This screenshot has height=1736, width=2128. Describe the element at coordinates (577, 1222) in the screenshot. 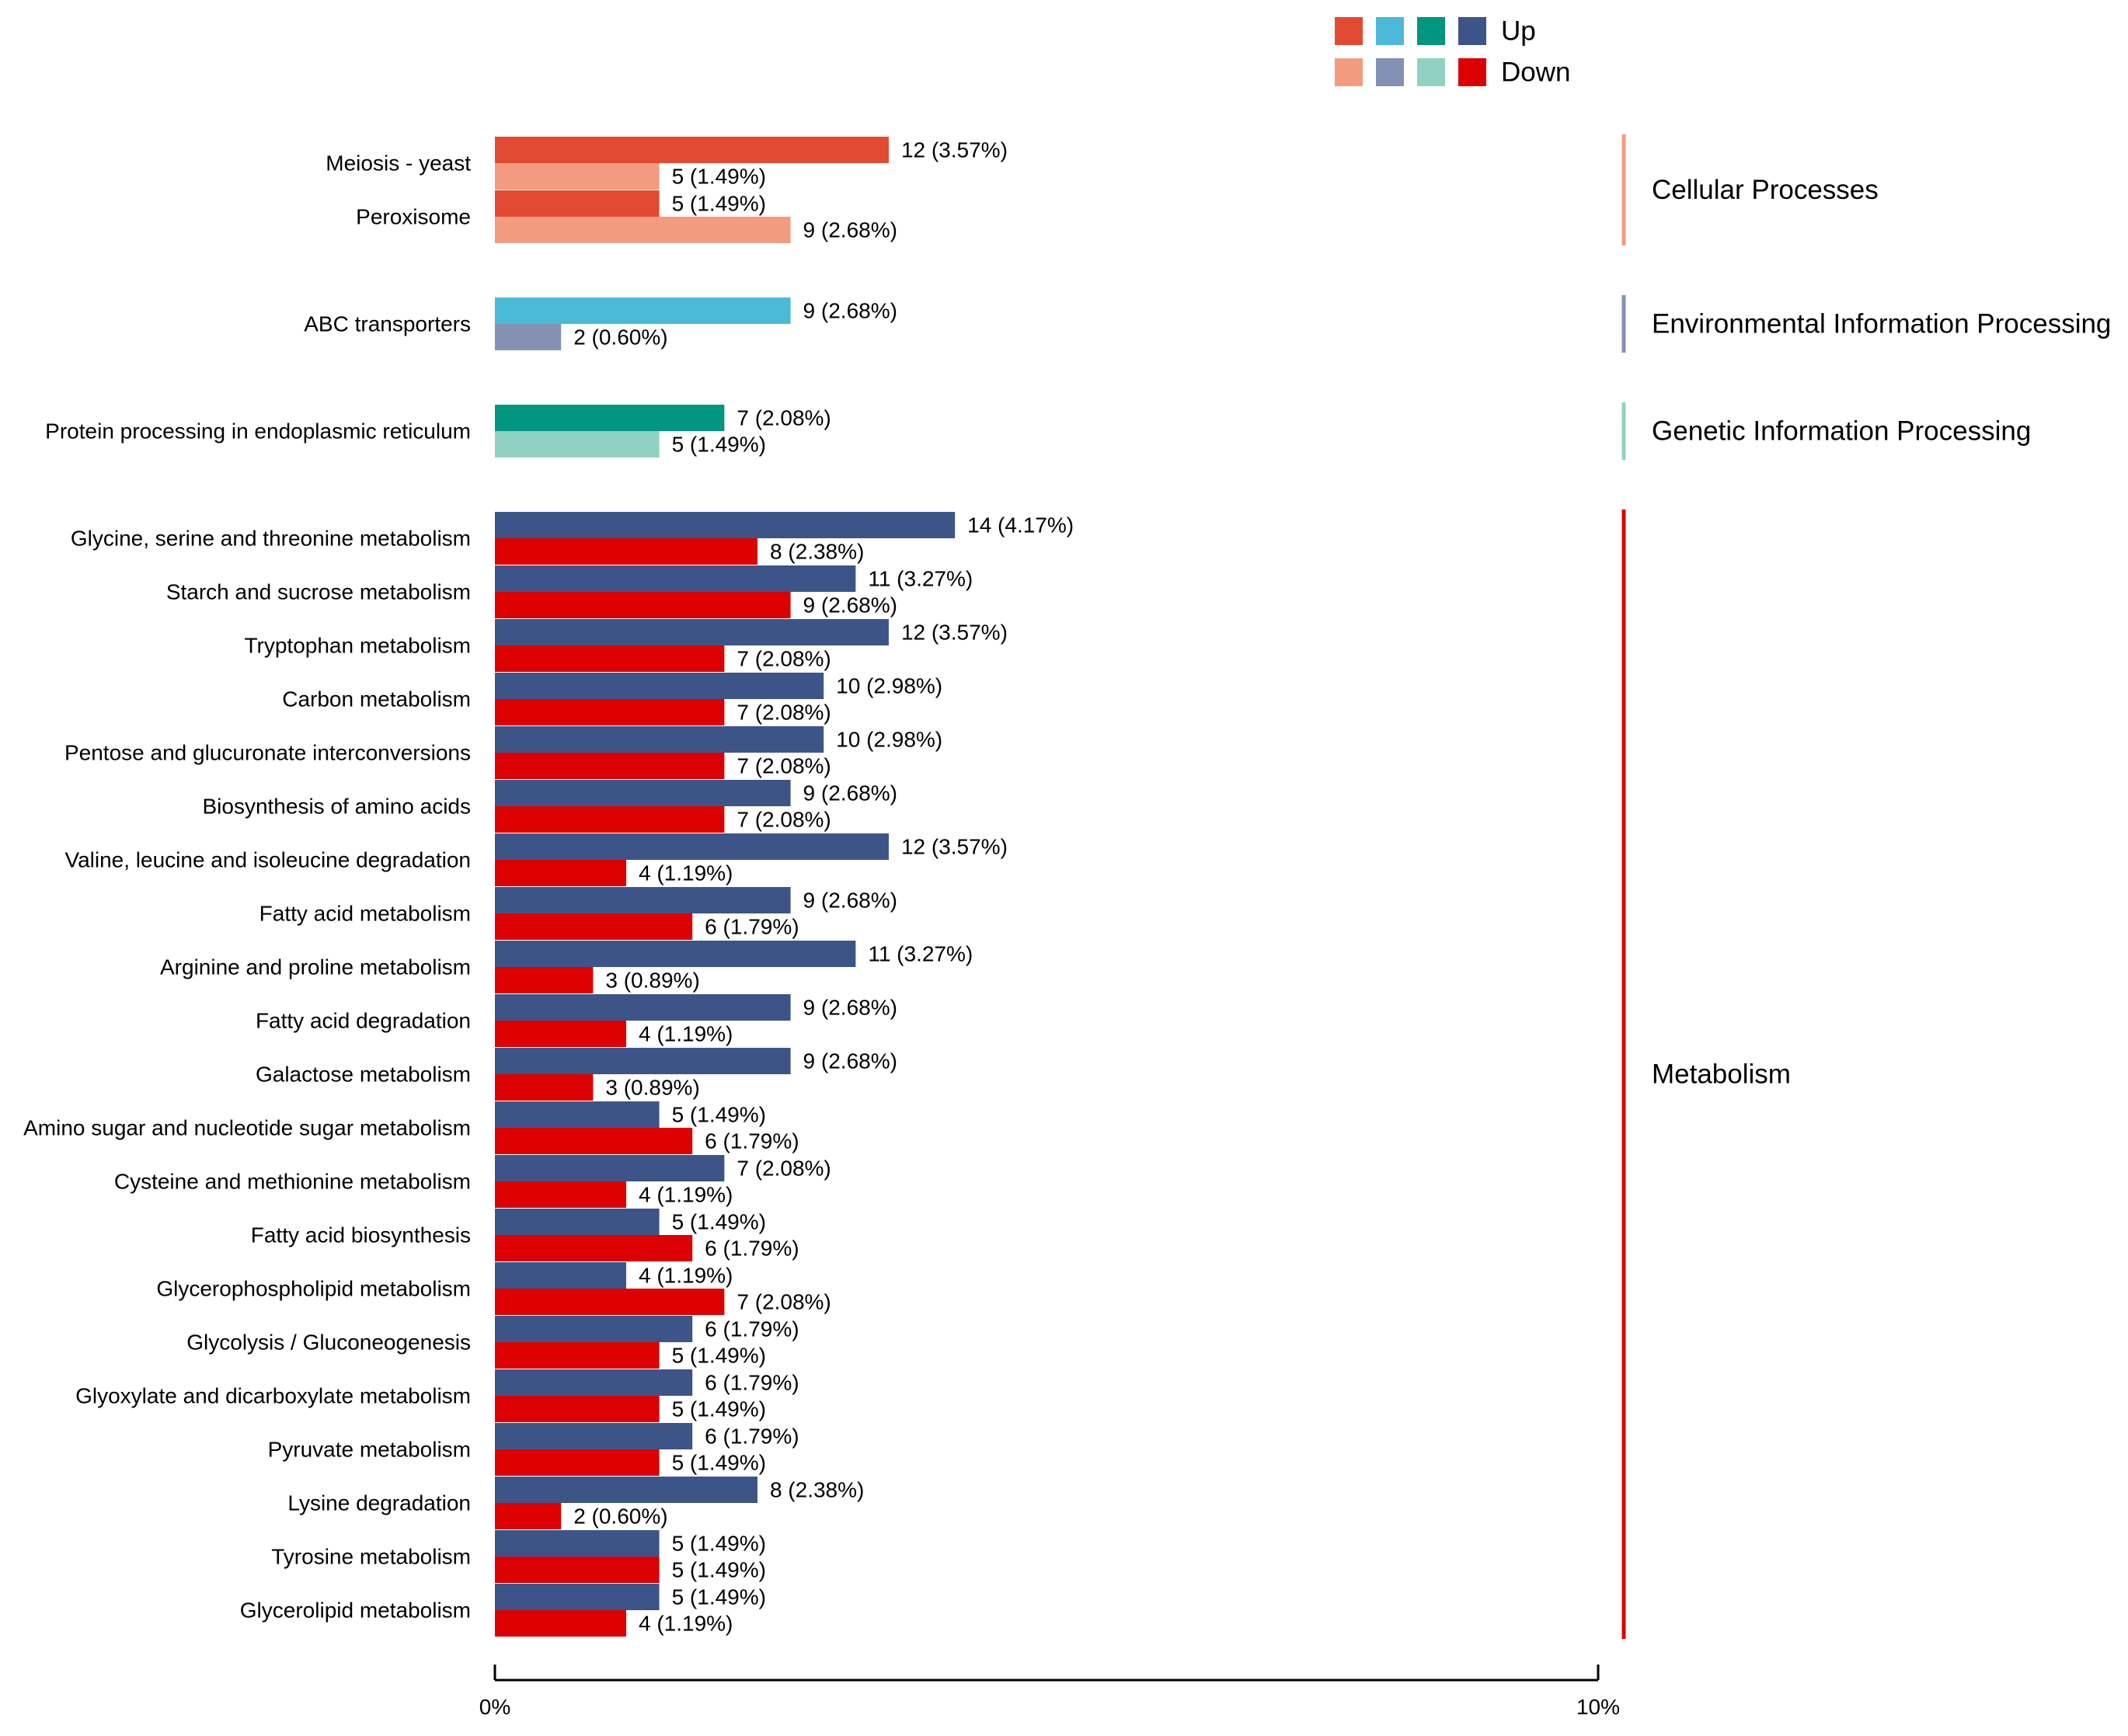

I see `bar-up-fatty-acid-biosynthesis` at that location.